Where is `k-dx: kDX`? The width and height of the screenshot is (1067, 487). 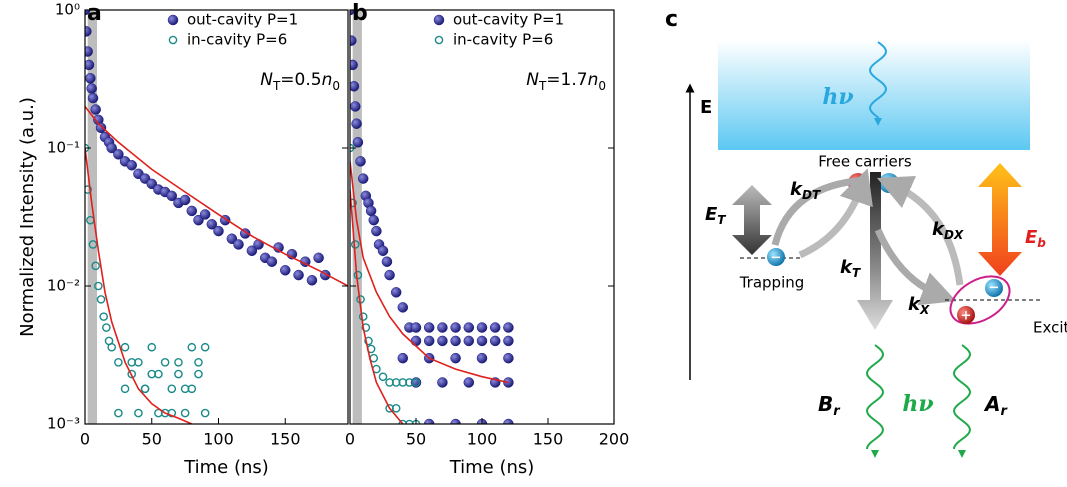 k-dx: kDX is located at coordinates (948, 230).